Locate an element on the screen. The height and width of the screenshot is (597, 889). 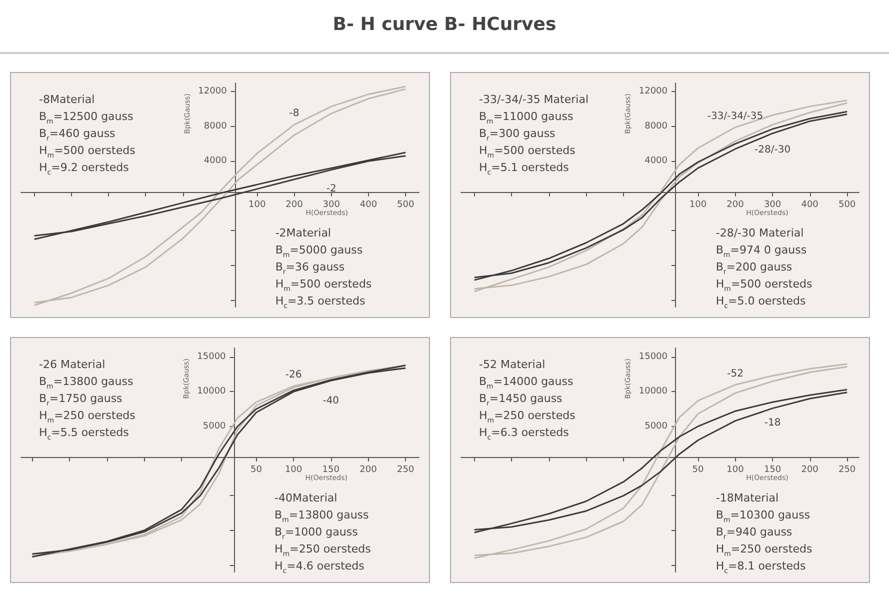
series-label: -52 is located at coordinates (735, 374).